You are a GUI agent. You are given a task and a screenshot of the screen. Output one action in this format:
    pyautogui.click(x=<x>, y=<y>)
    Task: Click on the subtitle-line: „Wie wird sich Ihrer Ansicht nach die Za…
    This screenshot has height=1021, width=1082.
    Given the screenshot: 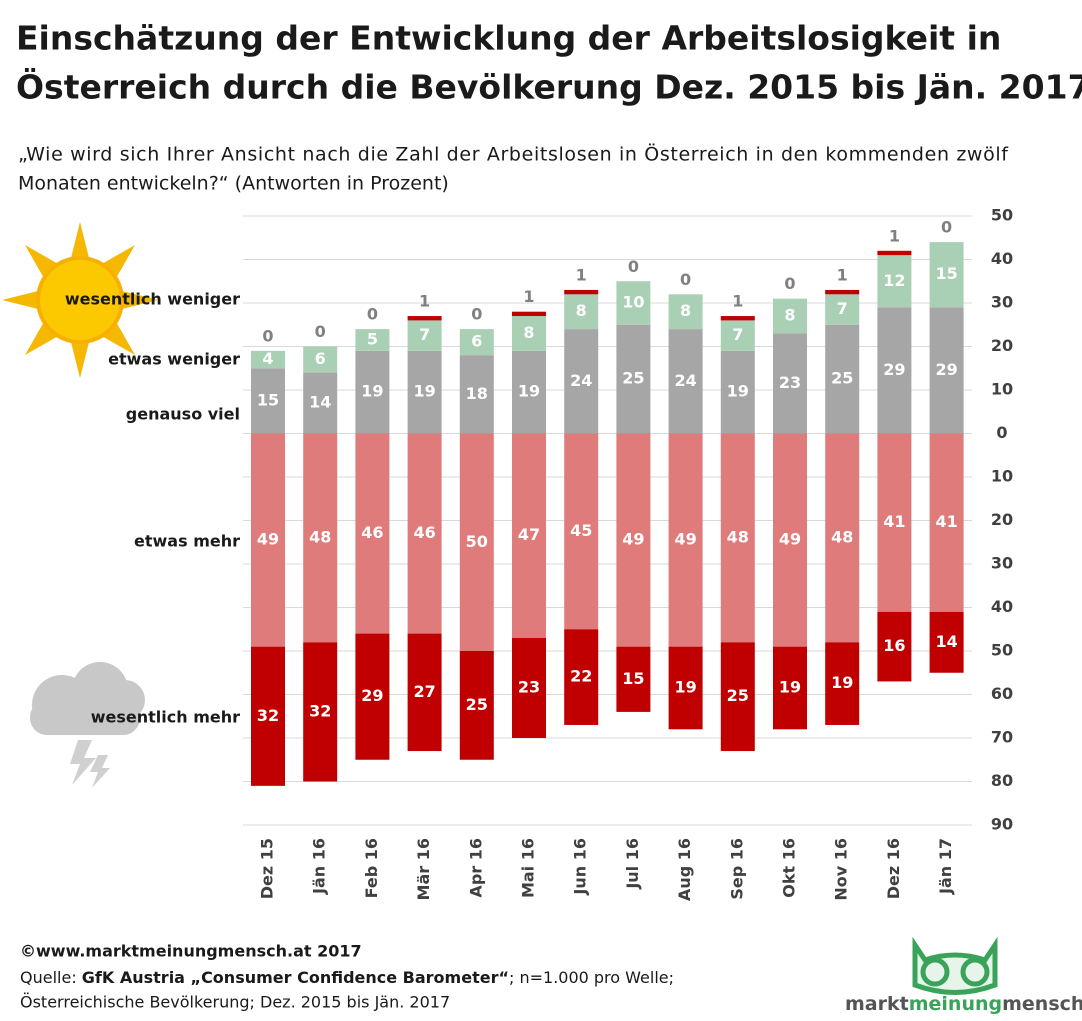 What is the action you would take?
    pyautogui.click(x=513, y=154)
    